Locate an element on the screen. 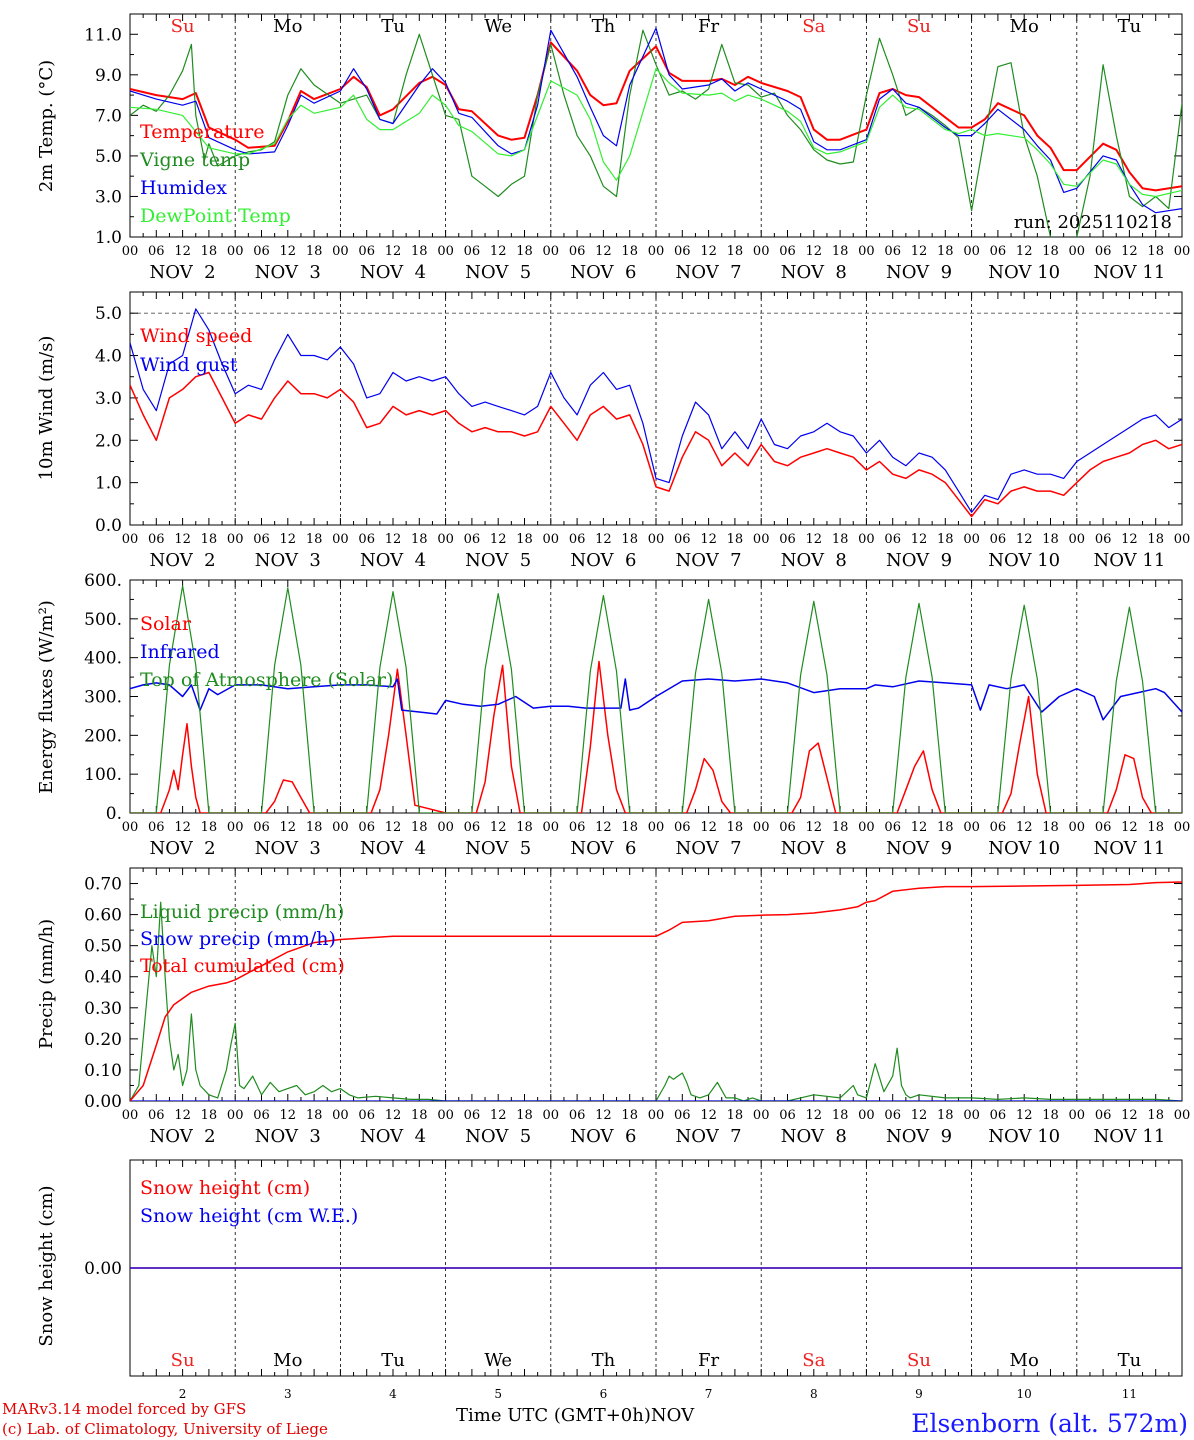 The height and width of the screenshot is (1440, 1194). series-infrared is located at coordinates (656, 699).